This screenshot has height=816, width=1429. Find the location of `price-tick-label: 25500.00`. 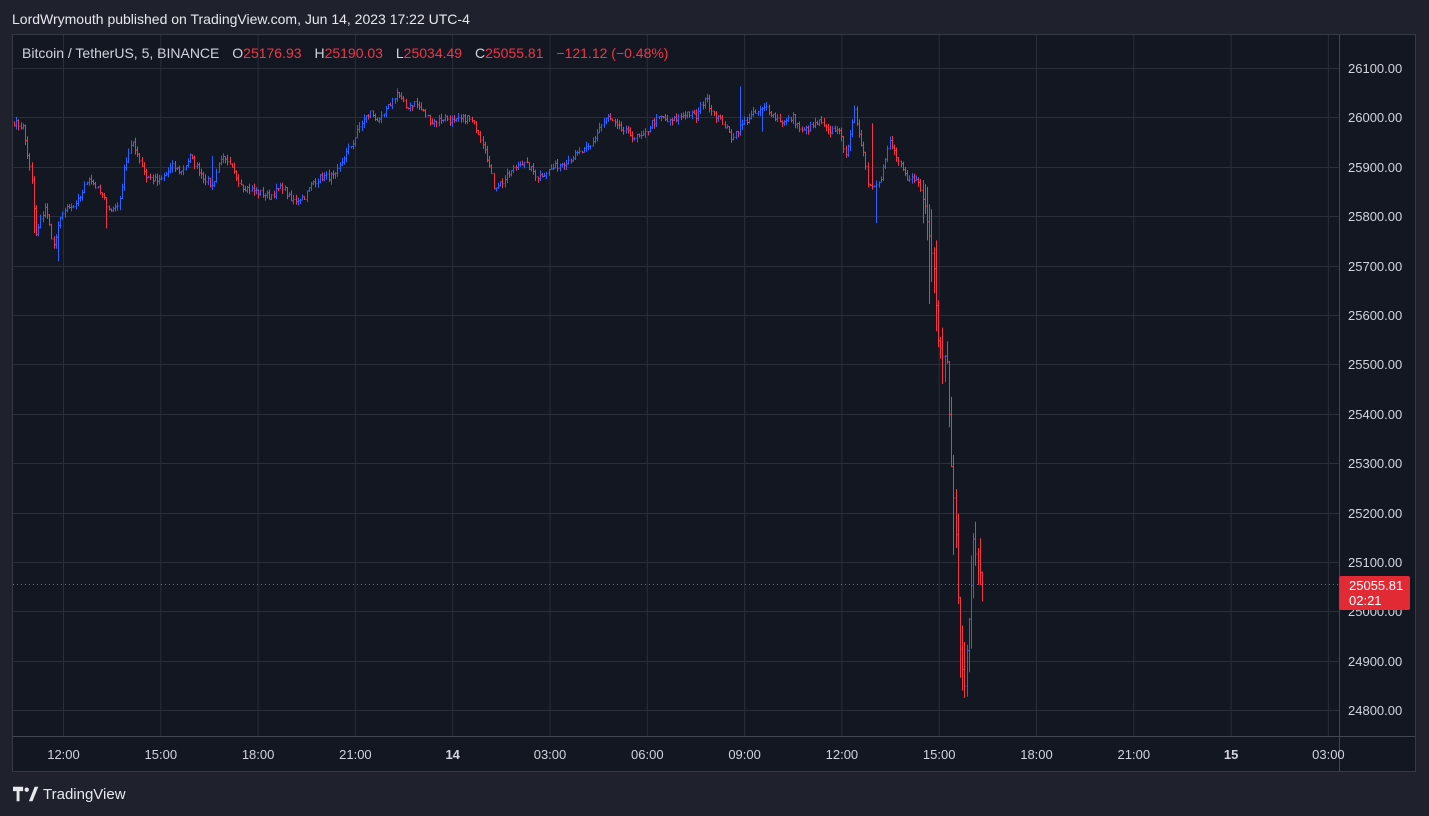

price-tick-label: 25500.00 is located at coordinates (1375, 364).